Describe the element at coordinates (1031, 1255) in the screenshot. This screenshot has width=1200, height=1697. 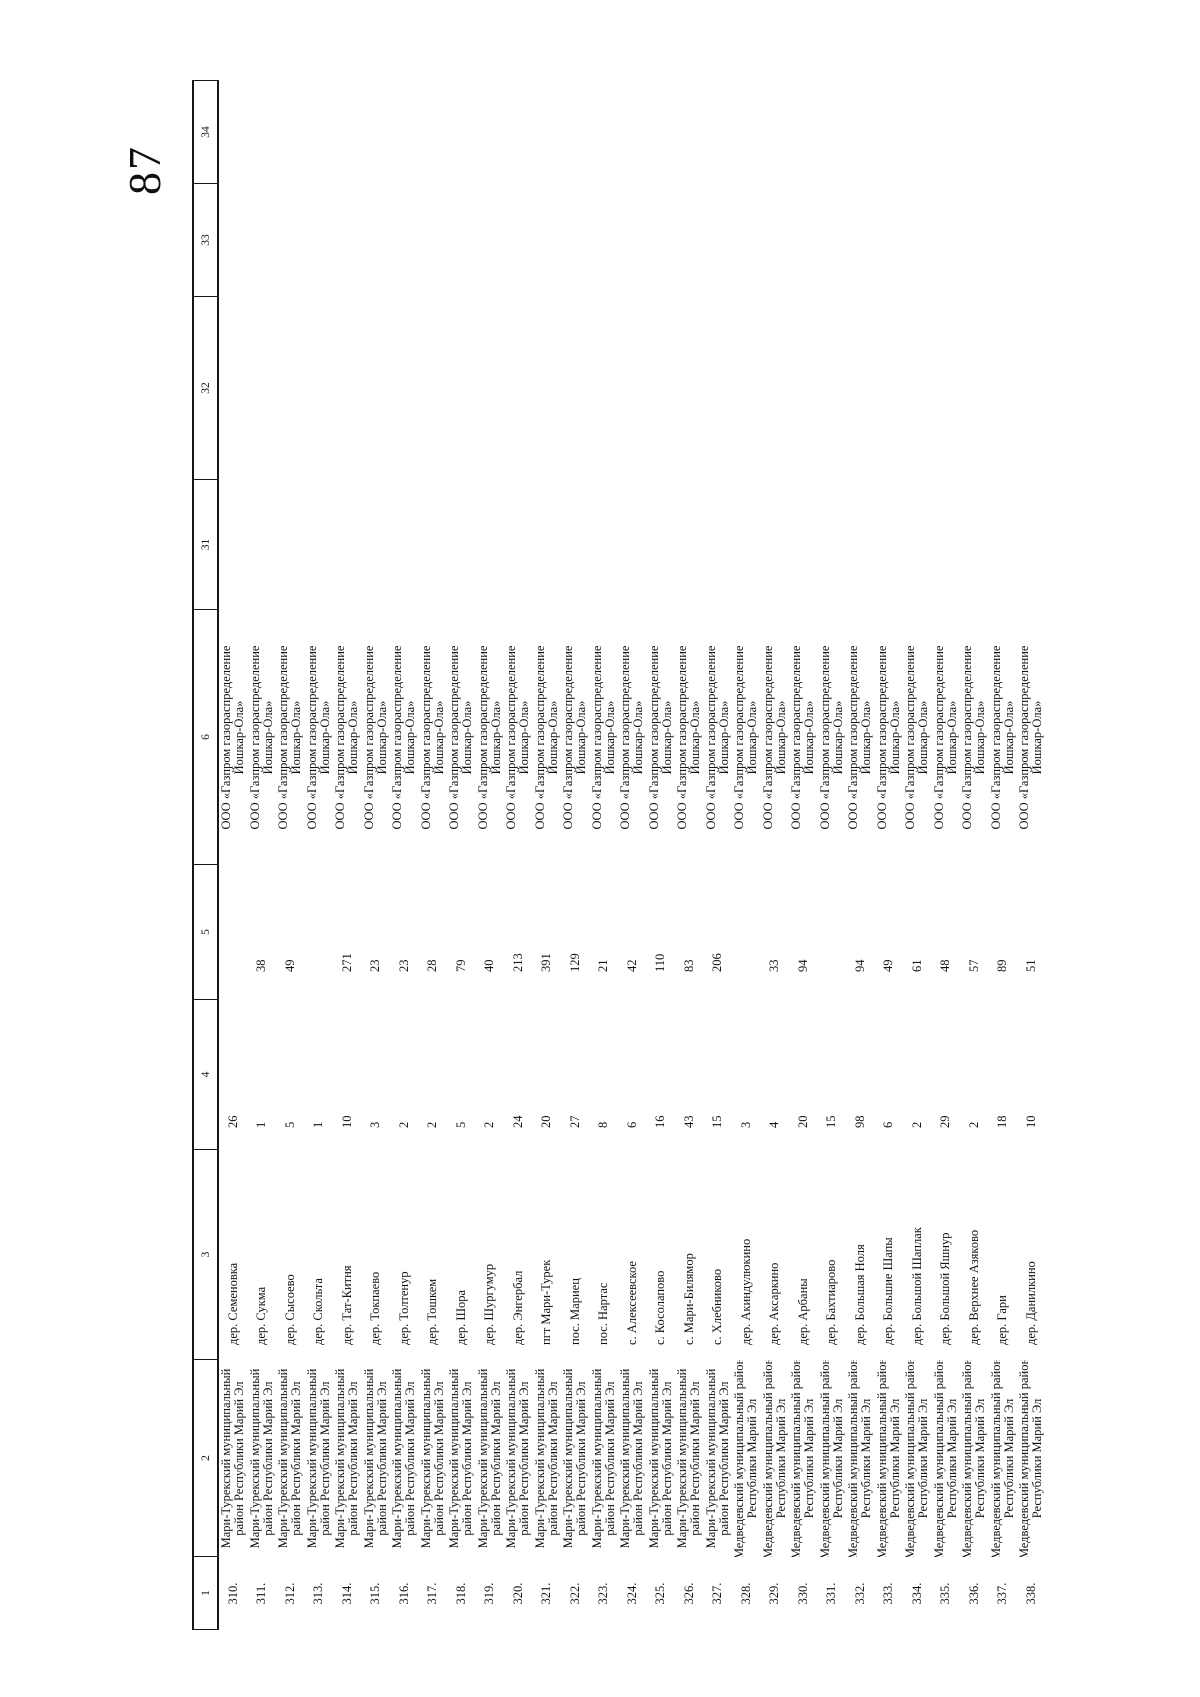
I see `settlement-cell: дер. Данилкино` at that location.